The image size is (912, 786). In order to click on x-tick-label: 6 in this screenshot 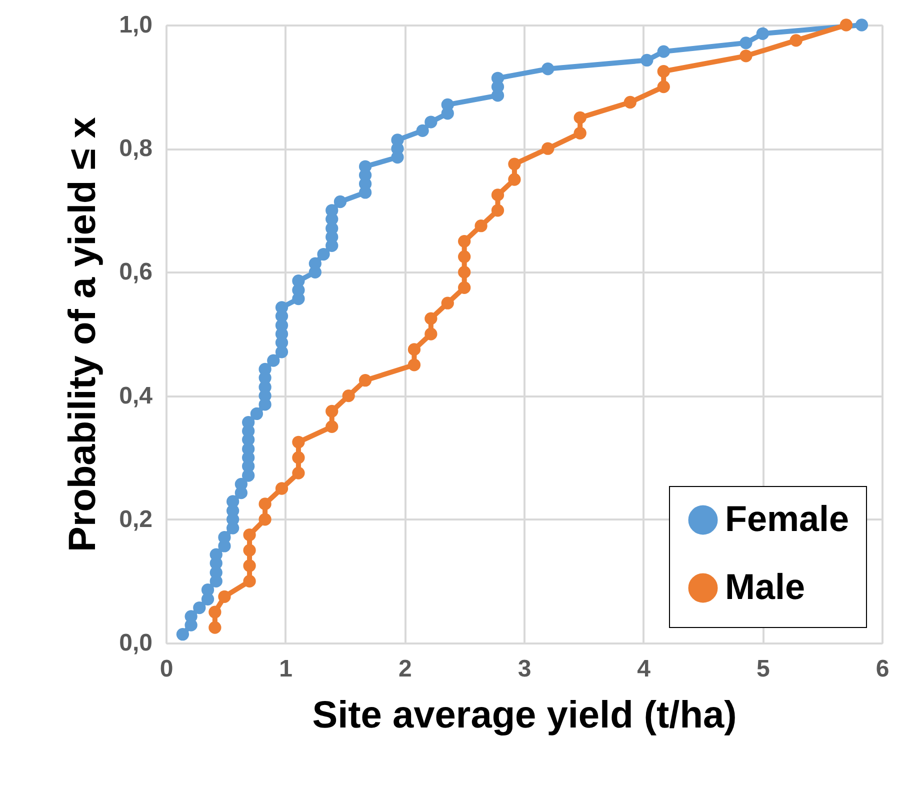, I will do `click(883, 669)`.